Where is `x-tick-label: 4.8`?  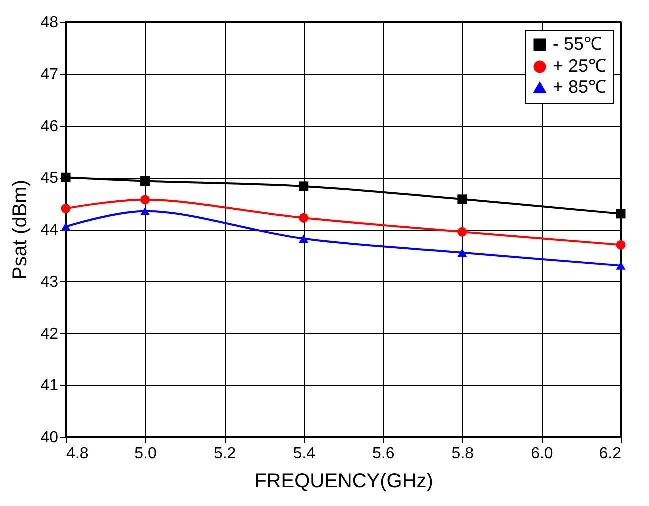
x-tick-label: 4.8 is located at coordinates (77, 454).